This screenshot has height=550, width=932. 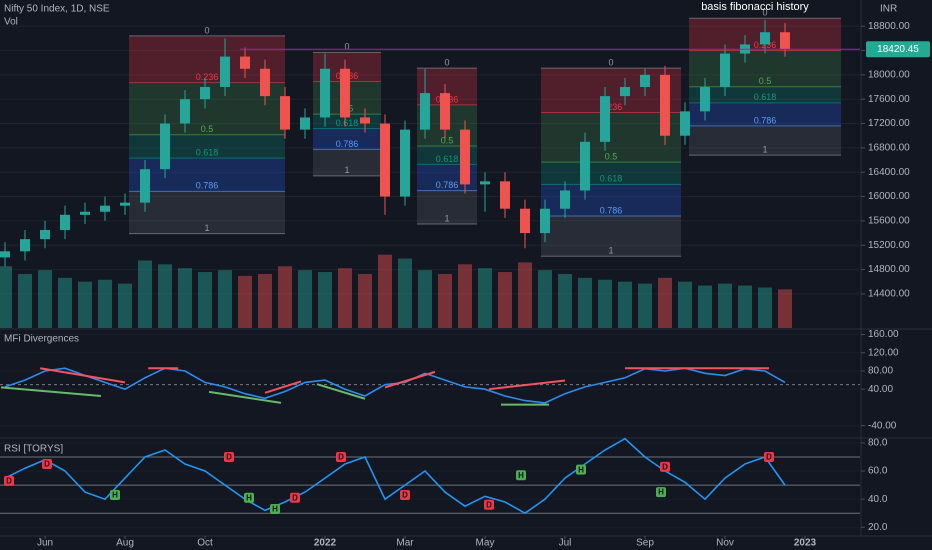 I want to click on indicator-line, so click(x=395, y=476).